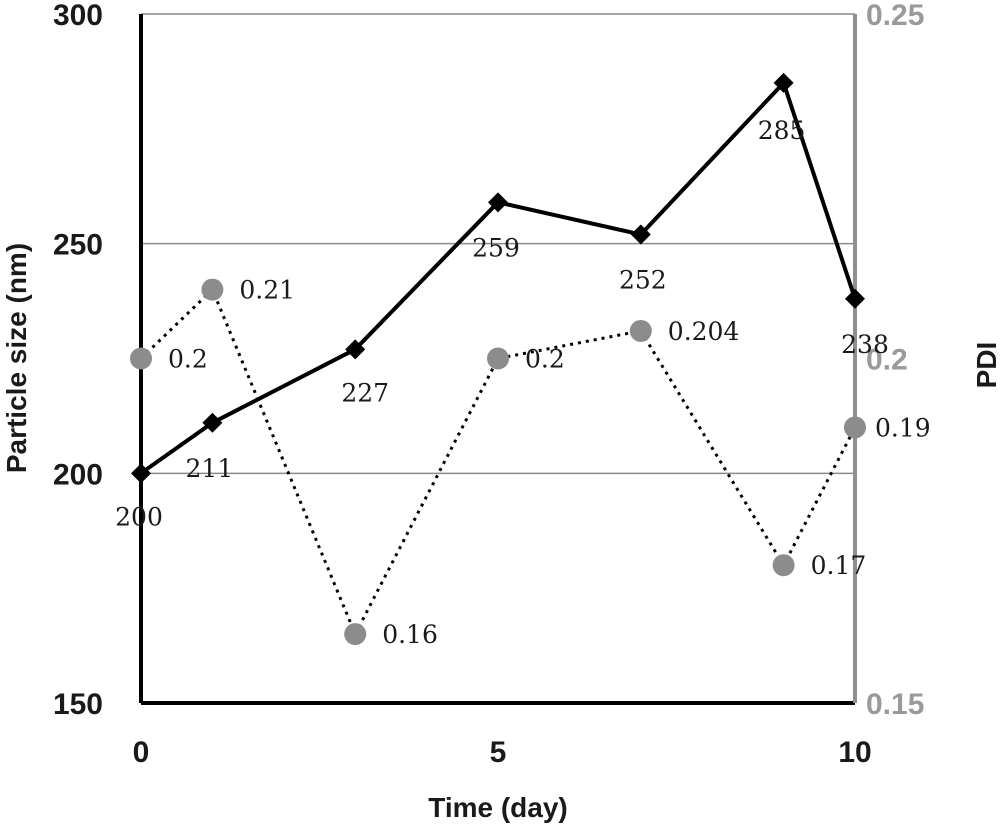 The width and height of the screenshot is (1000, 826). I want to click on pdi-data-label: 0.21, so click(267, 290).